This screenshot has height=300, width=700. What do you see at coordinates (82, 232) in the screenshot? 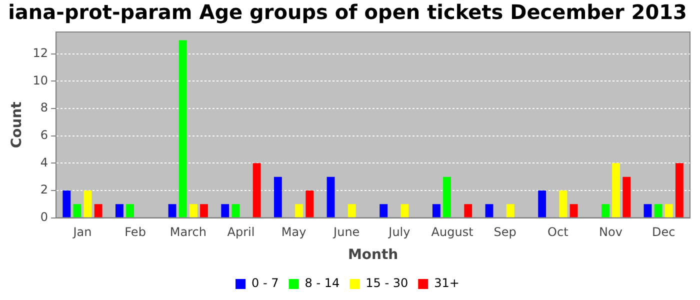
I see `x-tick-label: Jan` at bounding box center [82, 232].